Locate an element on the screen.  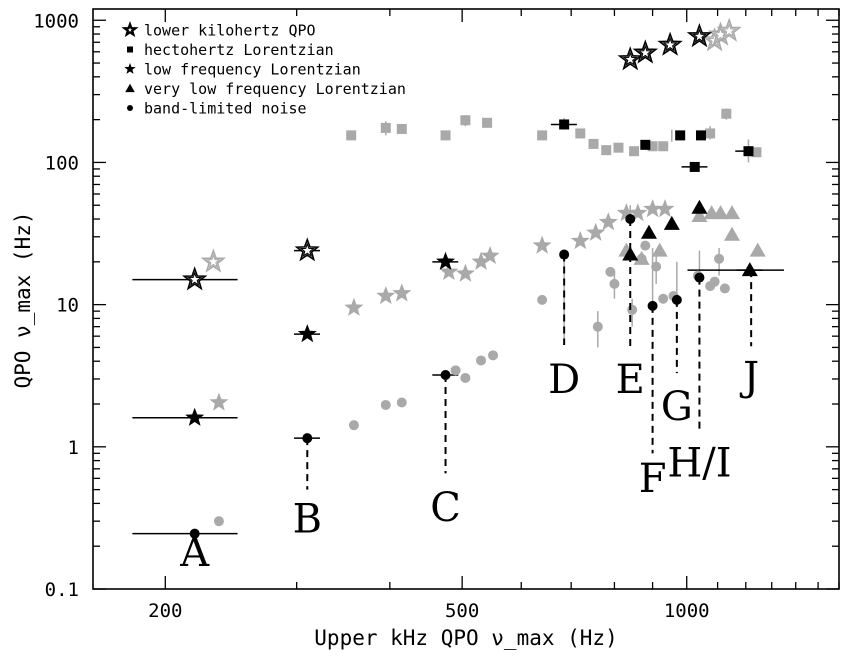
source-label: F is located at coordinates (653, 479).